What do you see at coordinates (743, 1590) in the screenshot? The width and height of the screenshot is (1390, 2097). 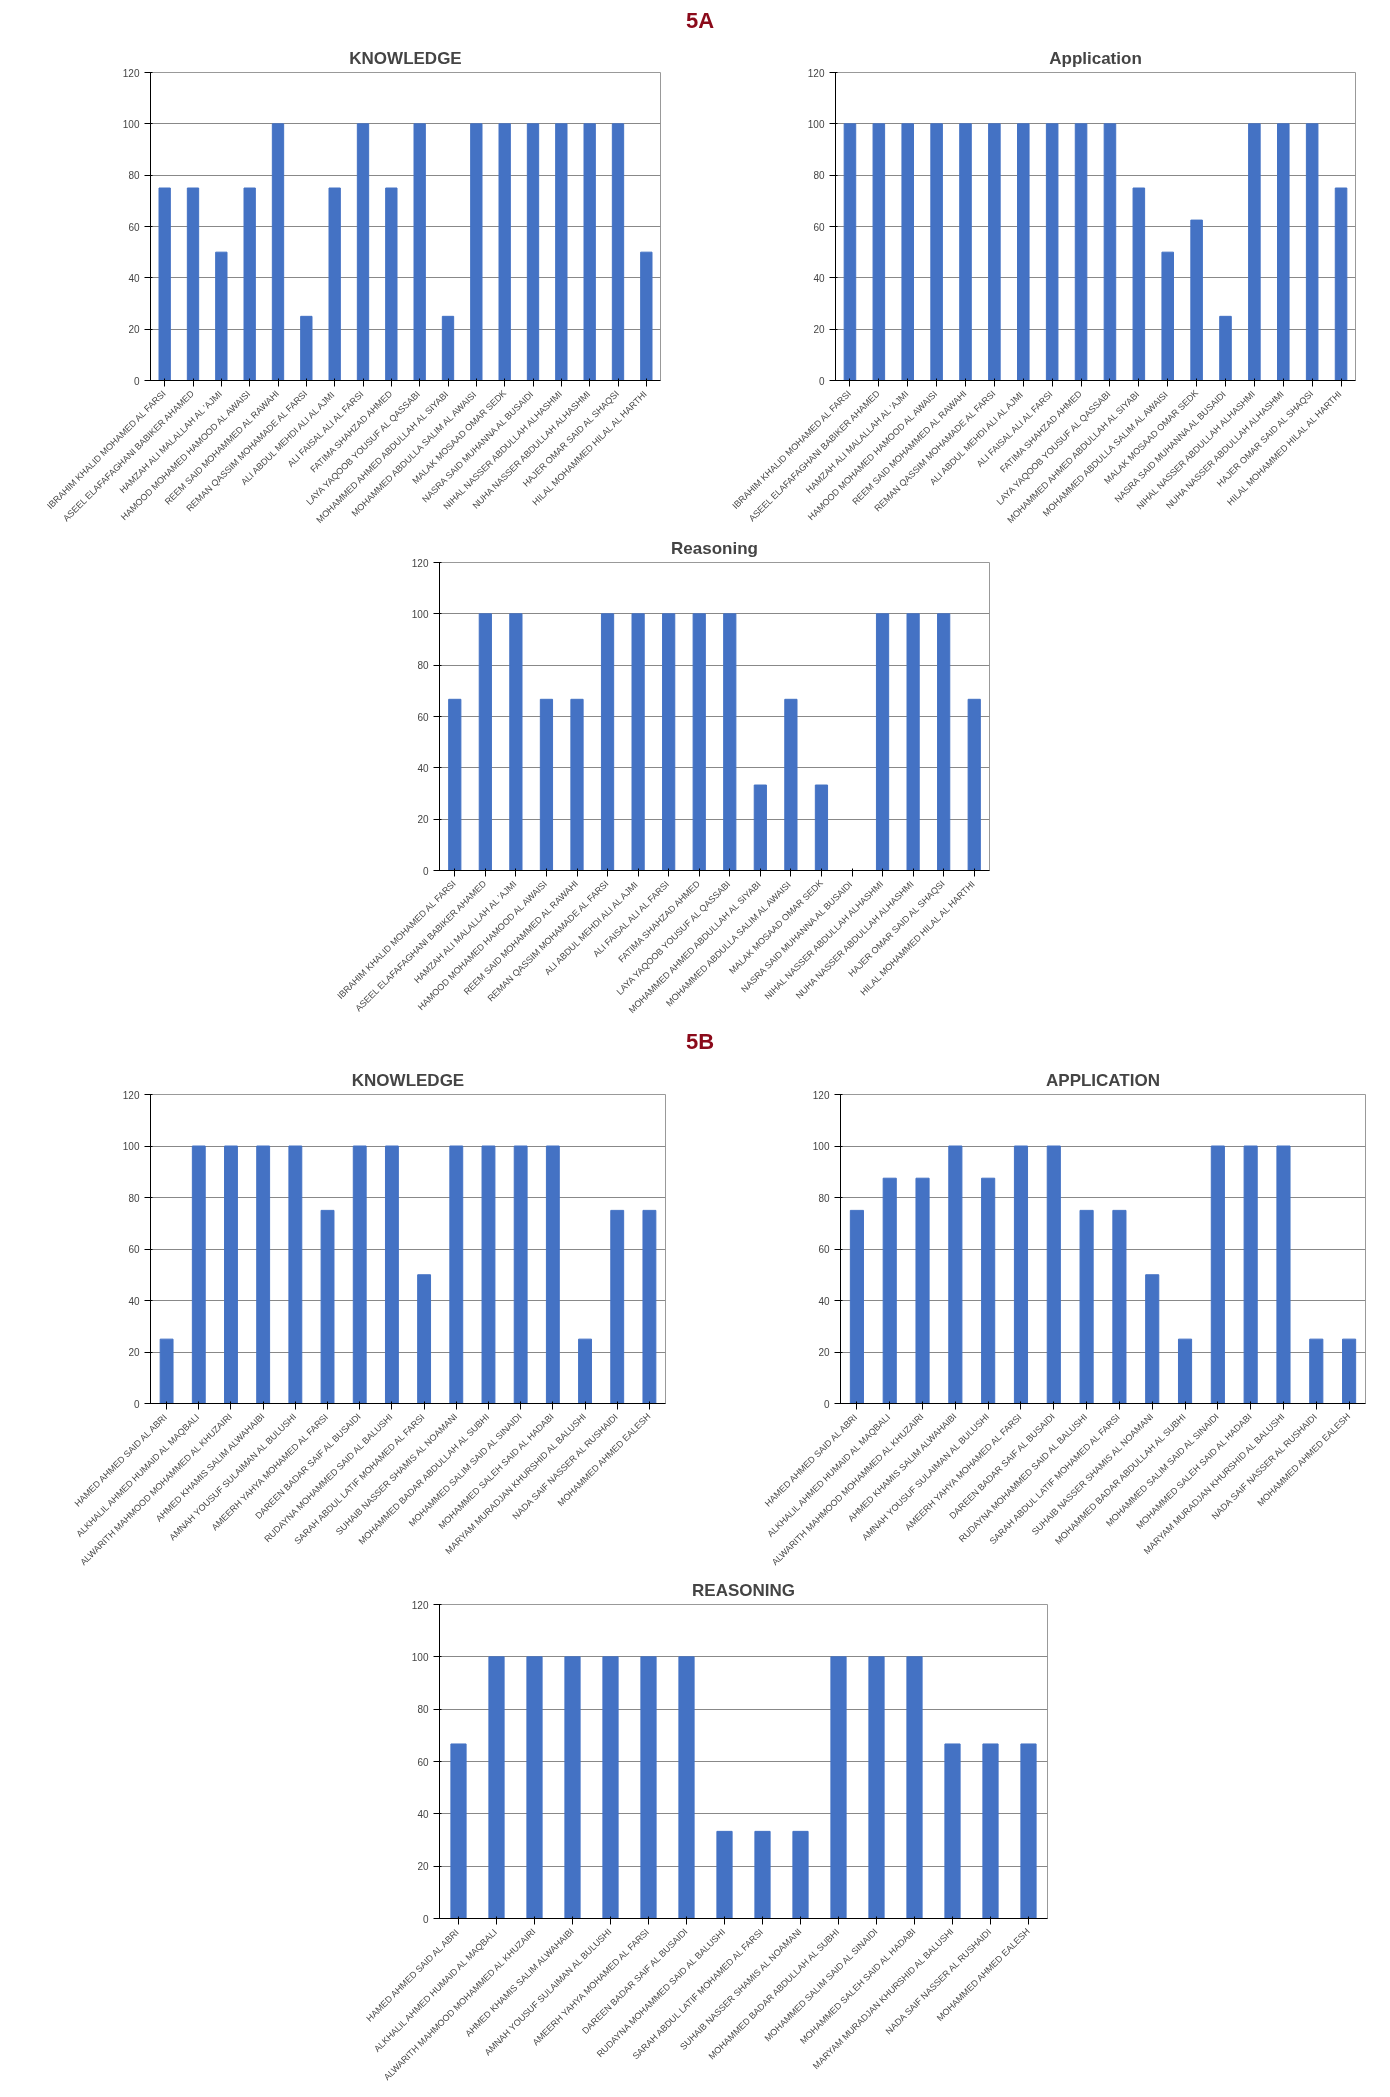 I see `chart-title: REASONING` at bounding box center [743, 1590].